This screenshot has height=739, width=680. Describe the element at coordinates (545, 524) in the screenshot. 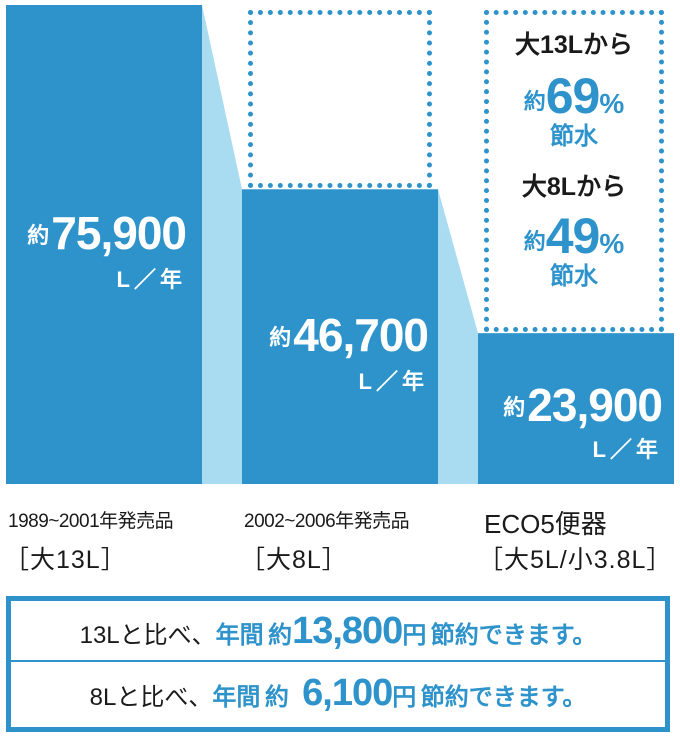

I see `category-label: ECO5便器` at that location.